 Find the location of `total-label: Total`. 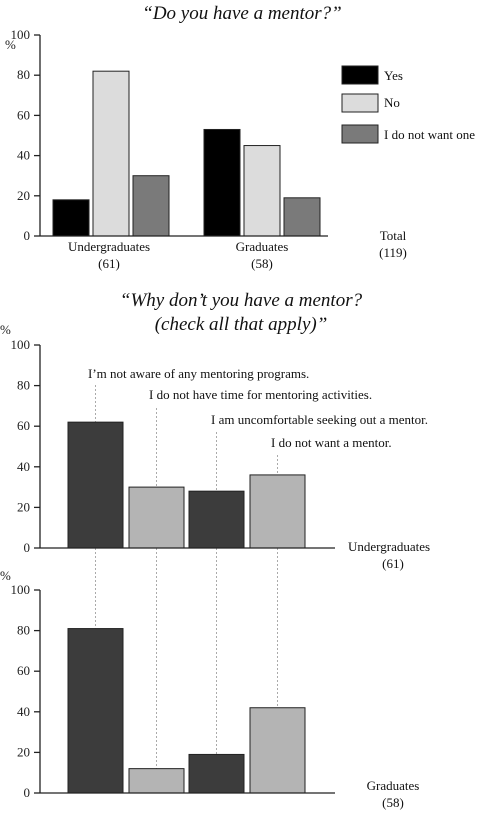

total-label: Total is located at coordinates (393, 235).